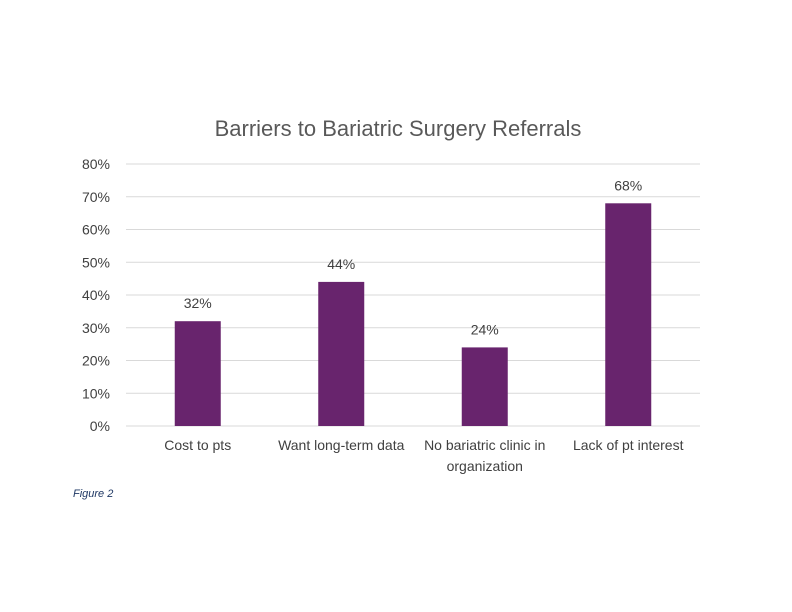  What do you see at coordinates (398, 128) in the screenshot?
I see `chart-title: Barriers to Bariatric Surgery Referrals` at bounding box center [398, 128].